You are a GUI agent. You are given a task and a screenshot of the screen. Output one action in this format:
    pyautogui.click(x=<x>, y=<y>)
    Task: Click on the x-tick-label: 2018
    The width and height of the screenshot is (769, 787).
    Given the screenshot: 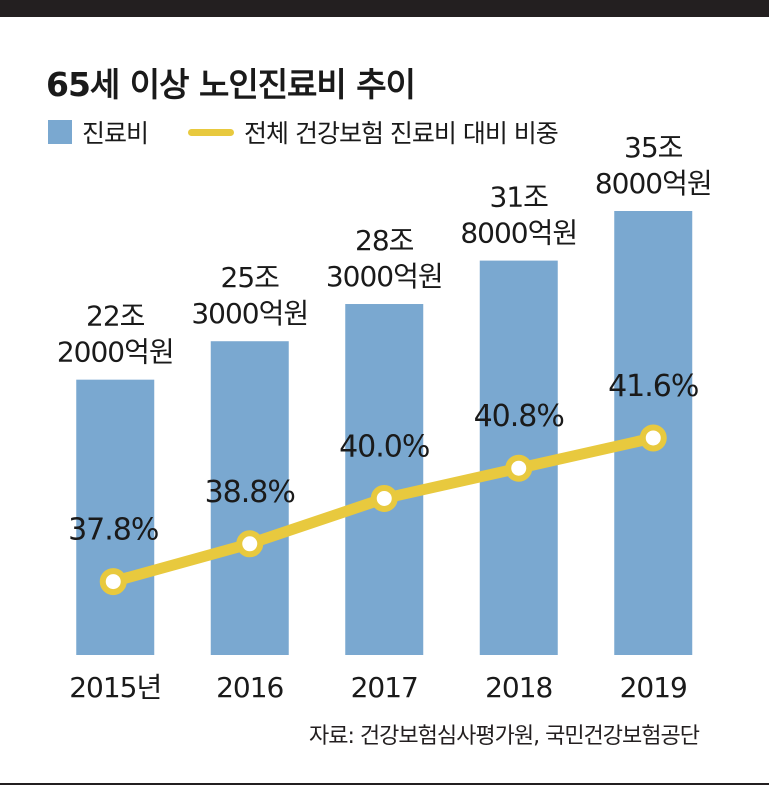 What is the action you would take?
    pyautogui.click(x=518, y=687)
    